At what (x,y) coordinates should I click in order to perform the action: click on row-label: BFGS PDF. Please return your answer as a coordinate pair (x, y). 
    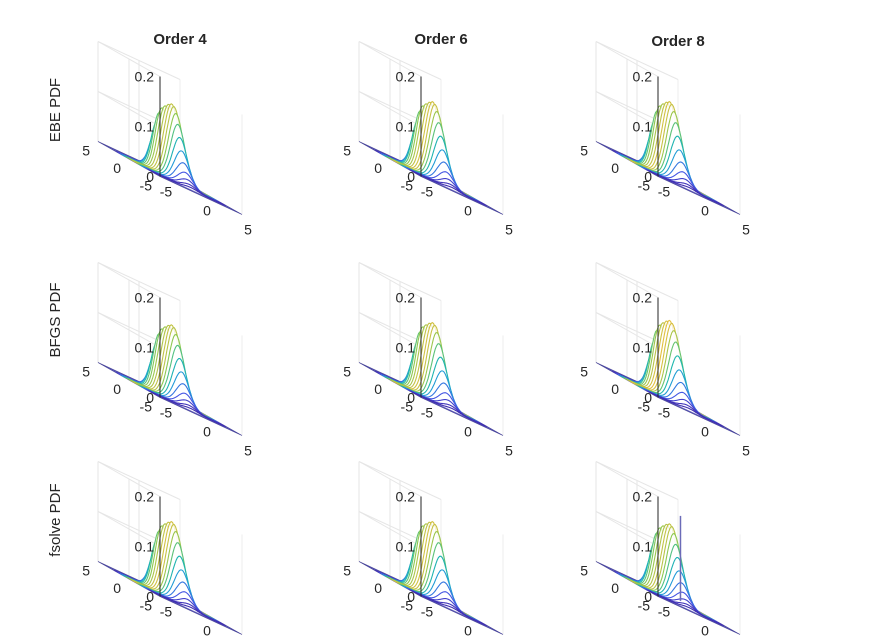
    Looking at the image, I should click on (55, 319).